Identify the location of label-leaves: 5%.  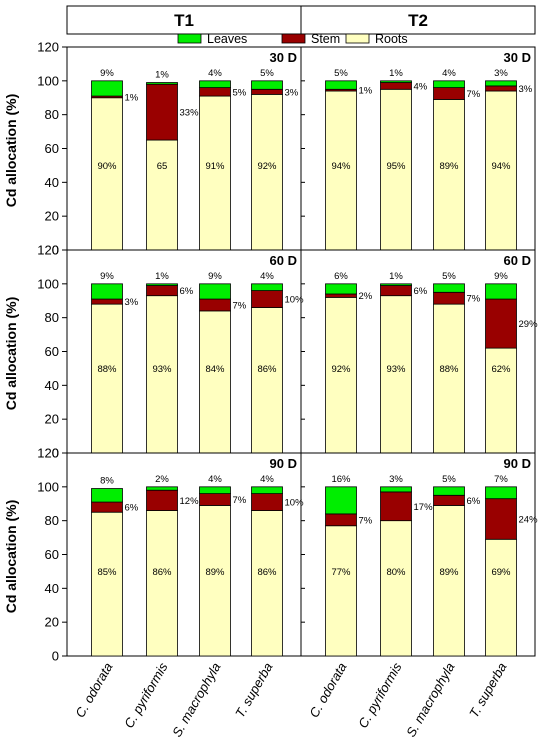
(449, 276).